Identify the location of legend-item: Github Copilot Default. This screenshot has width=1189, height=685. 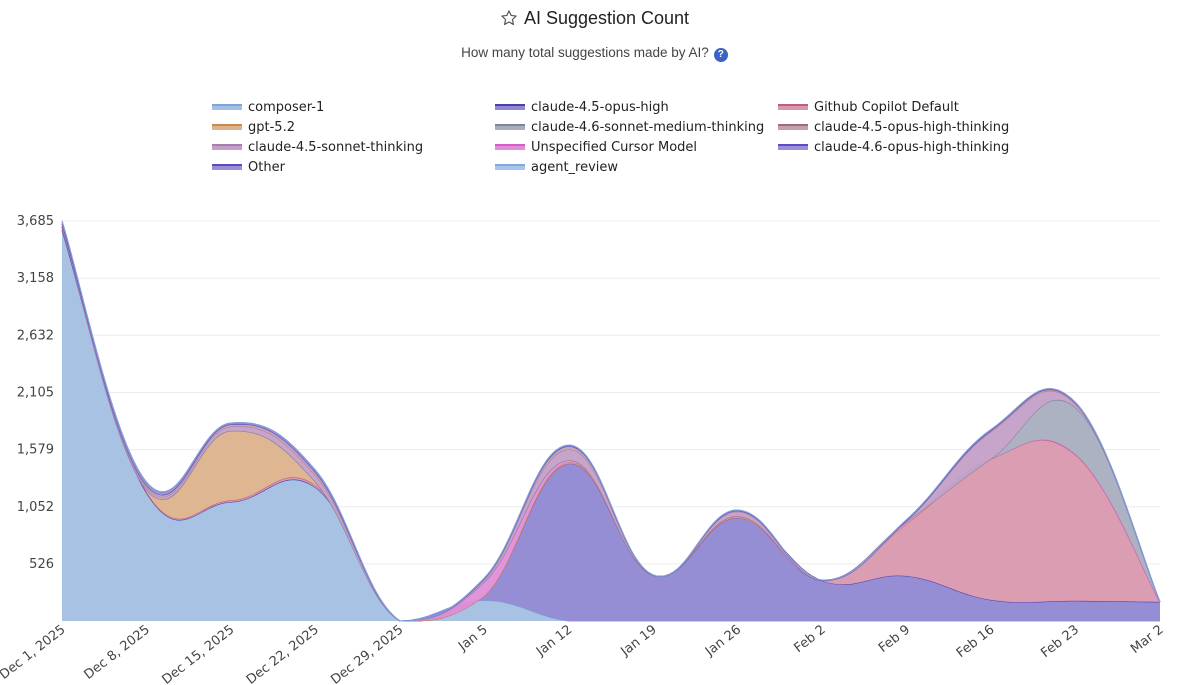
(915, 107).